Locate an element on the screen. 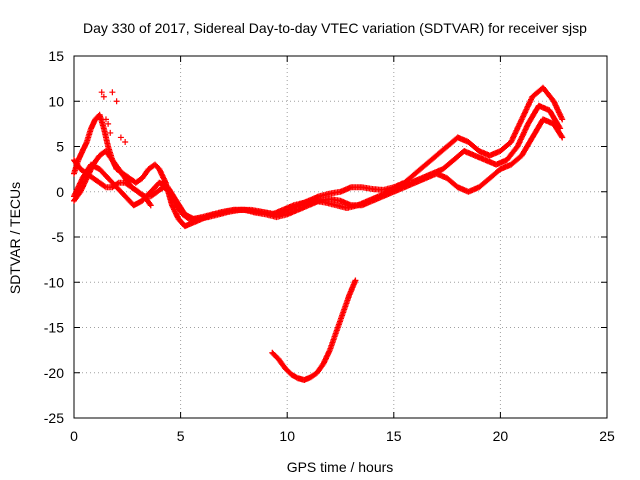 The width and height of the screenshot is (640, 480). x-tick-label: 20 is located at coordinates (501, 436).